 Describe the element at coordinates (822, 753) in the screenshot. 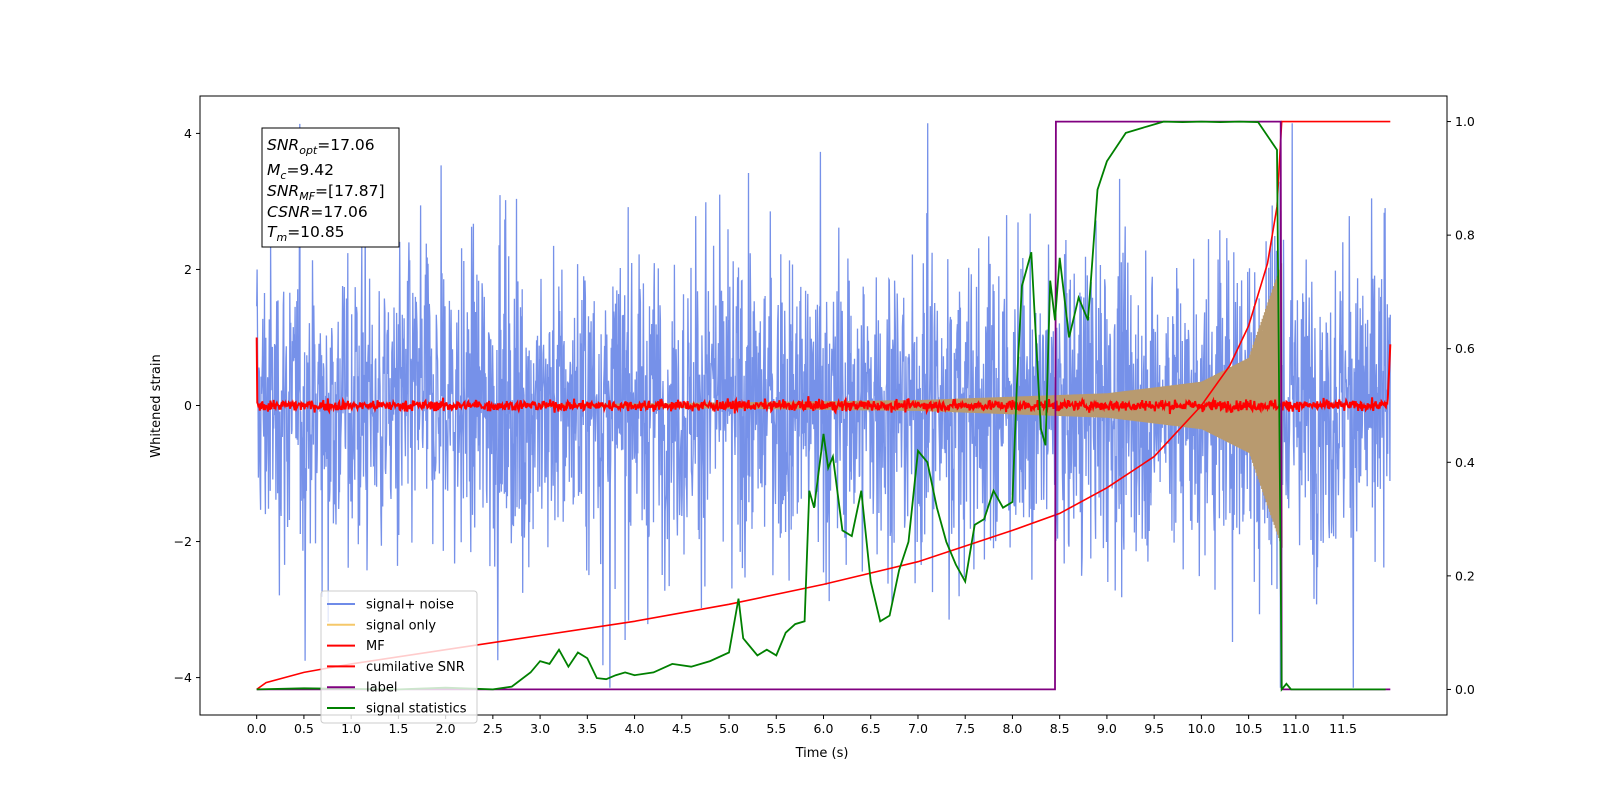

I see `x-axis-label: Time (s)` at that location.